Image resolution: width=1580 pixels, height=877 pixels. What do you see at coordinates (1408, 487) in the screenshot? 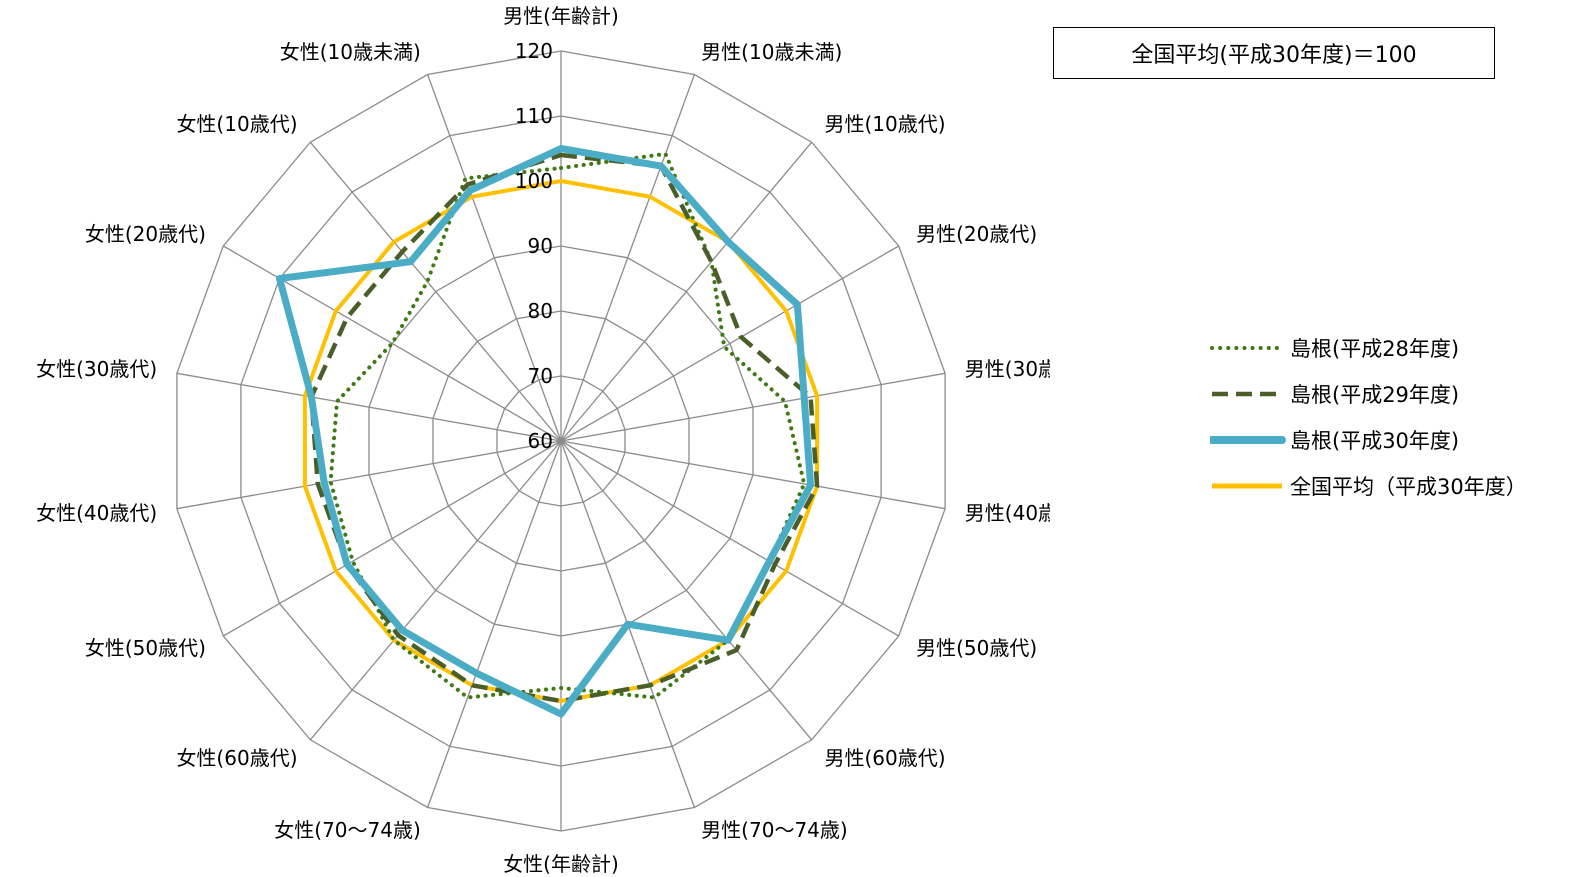
I see `legend-label-national: 全国平均（平成30年度）` at bounding box center [1408, 487].